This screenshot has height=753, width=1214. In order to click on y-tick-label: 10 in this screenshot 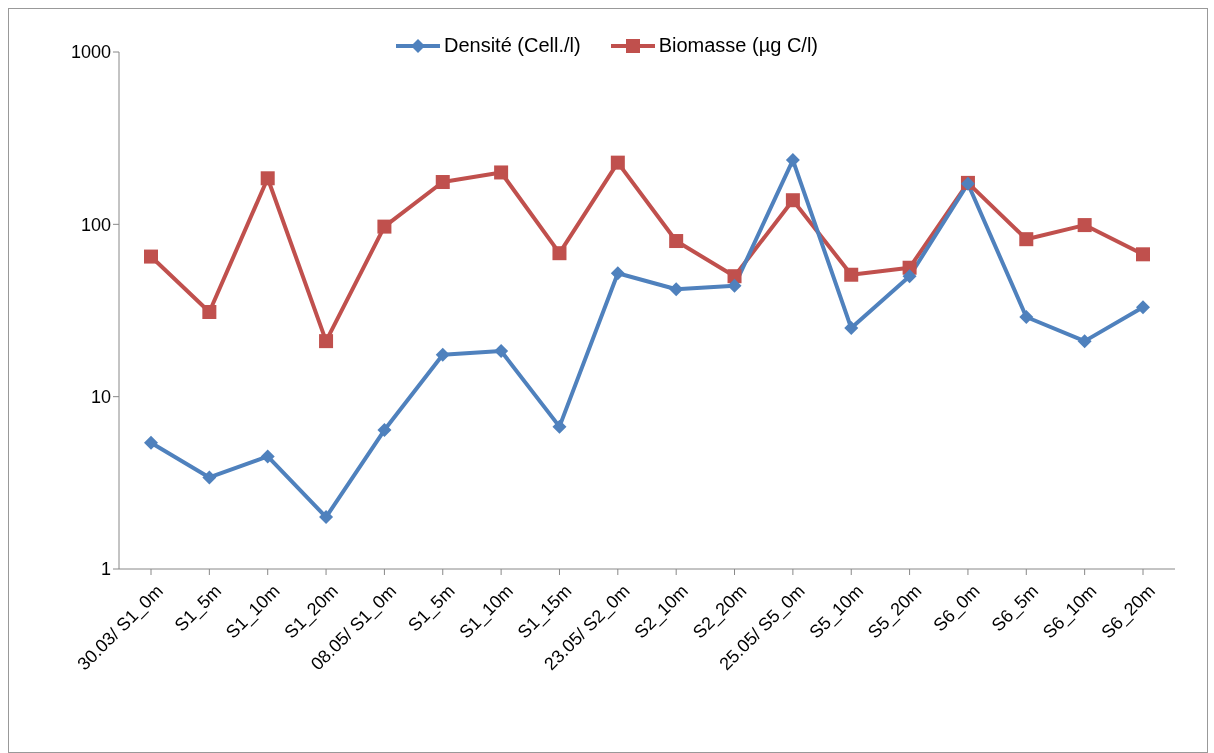, I will do `click(100, 397)`.